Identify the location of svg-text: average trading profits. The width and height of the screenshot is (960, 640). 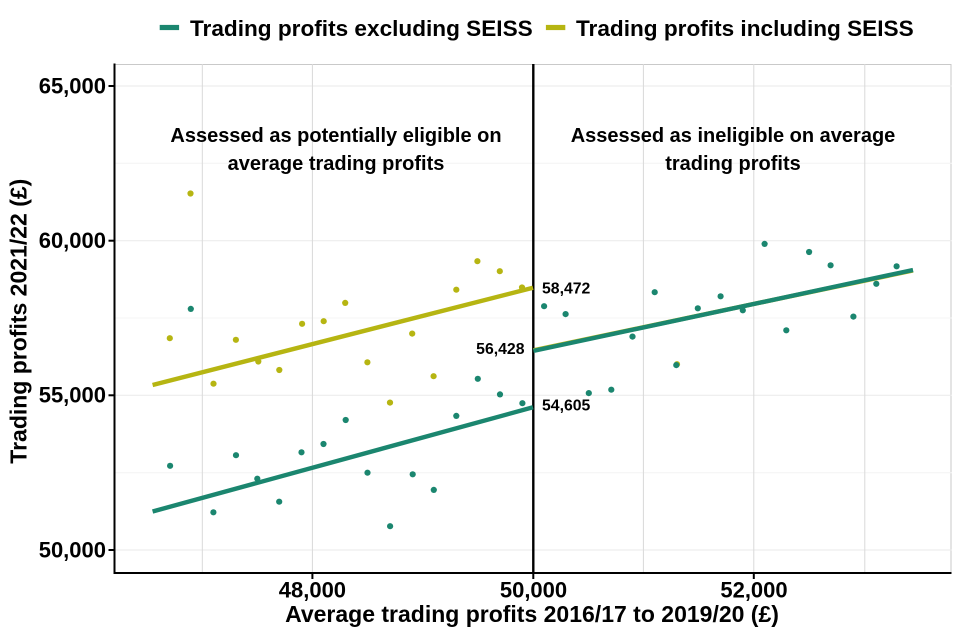
(336, 164).